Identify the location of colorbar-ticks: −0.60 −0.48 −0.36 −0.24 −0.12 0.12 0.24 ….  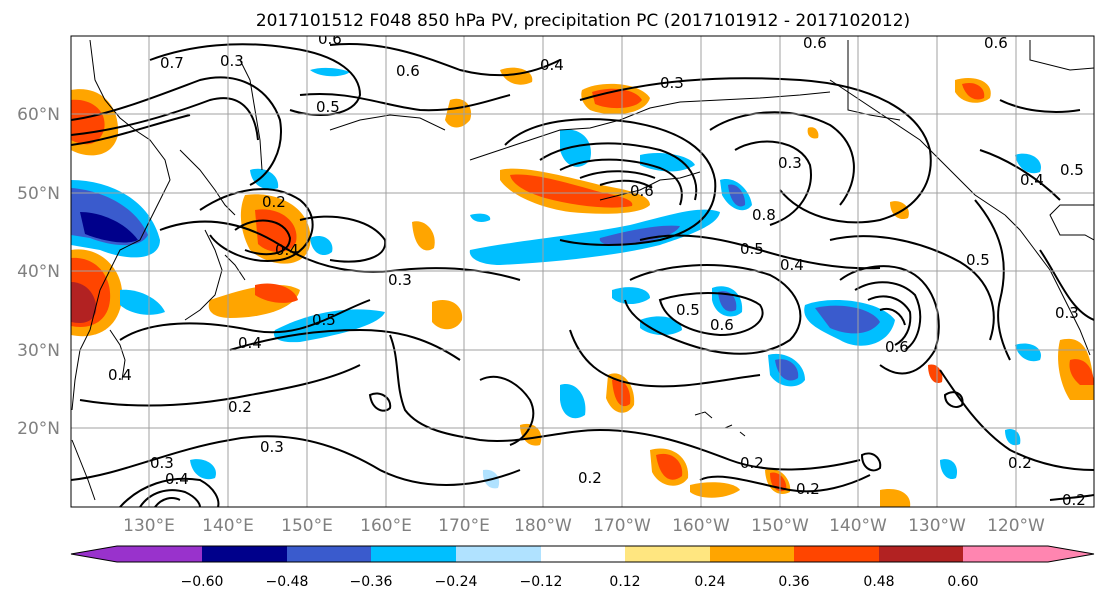
(580, 582).